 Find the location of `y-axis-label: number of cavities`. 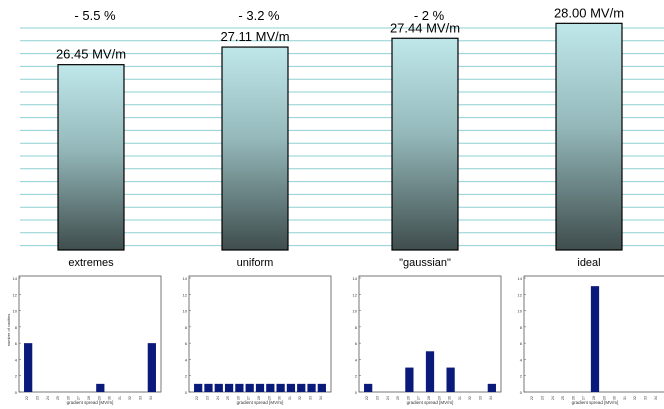

y-axis-label: number of cavities is located at coordinates (8, 330).